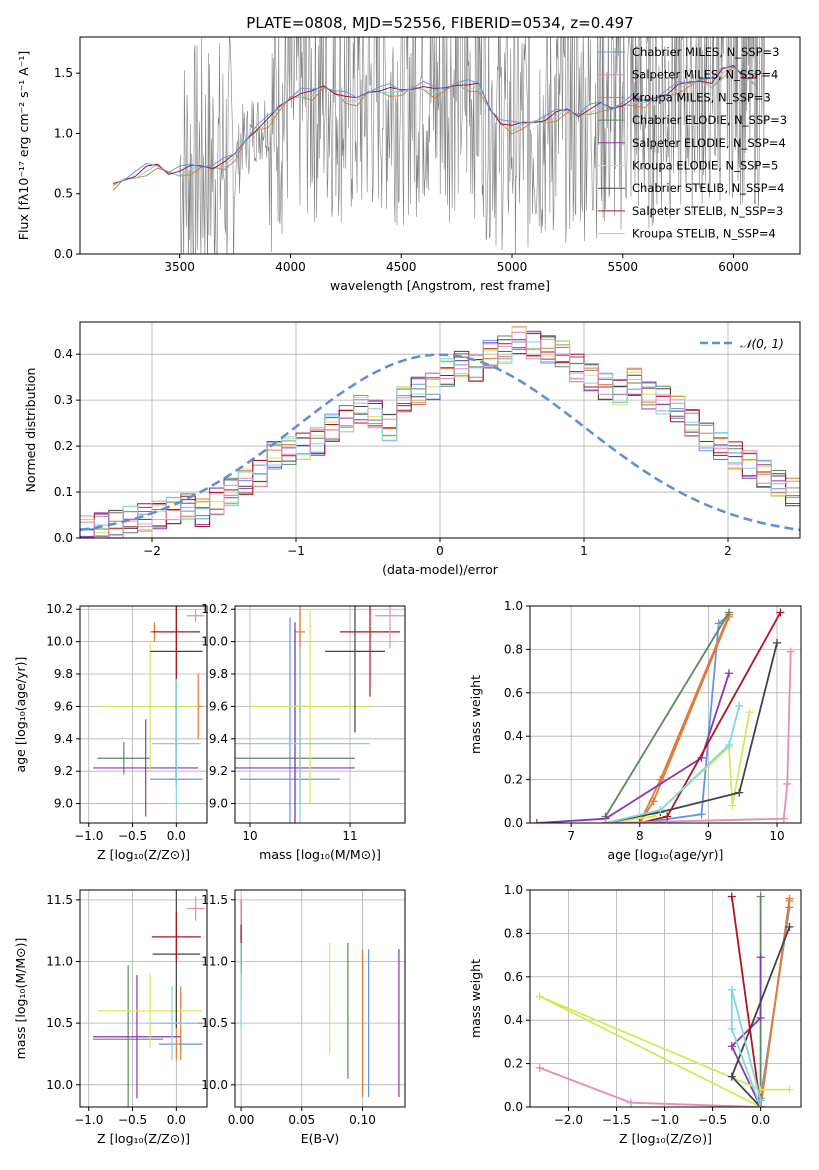 The height and width of the screenshot is (1170, 819). Describe the element at coordinates (20, 999) in the screenshot. I see `y-axis-label: mass [log₁₀(M/M⊙)]` at that location.